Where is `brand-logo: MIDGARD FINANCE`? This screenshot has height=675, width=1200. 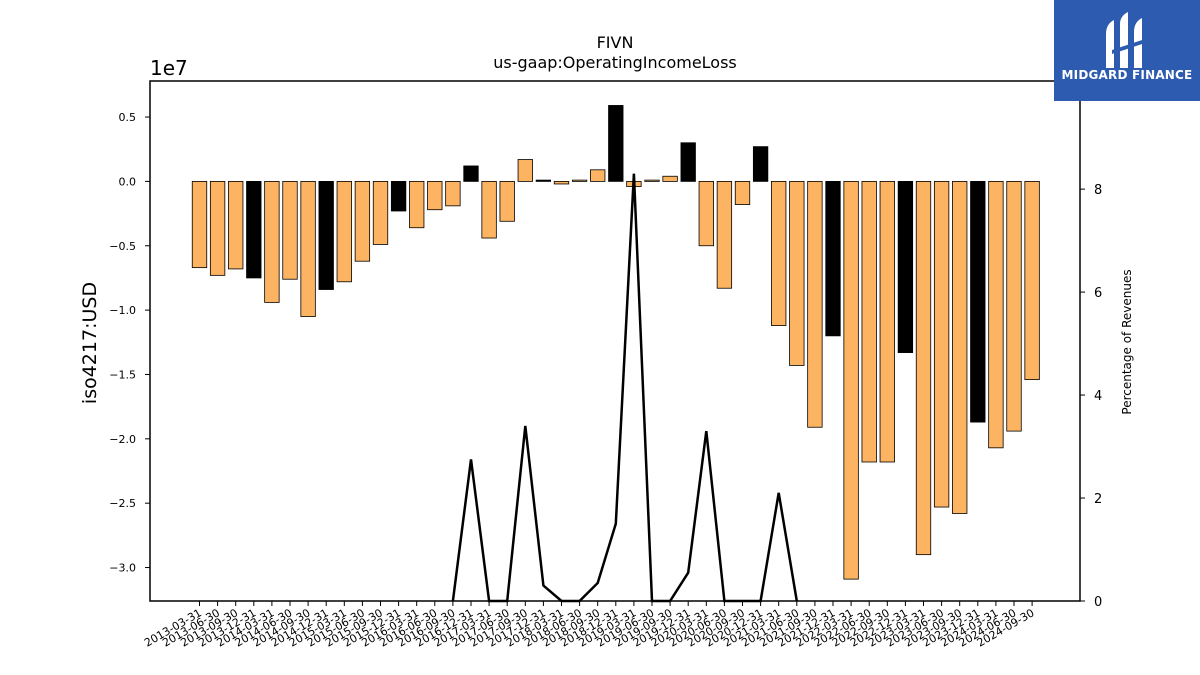
brand-logo: MIDGARD FINANCE is located at coordinates (1127, 50).